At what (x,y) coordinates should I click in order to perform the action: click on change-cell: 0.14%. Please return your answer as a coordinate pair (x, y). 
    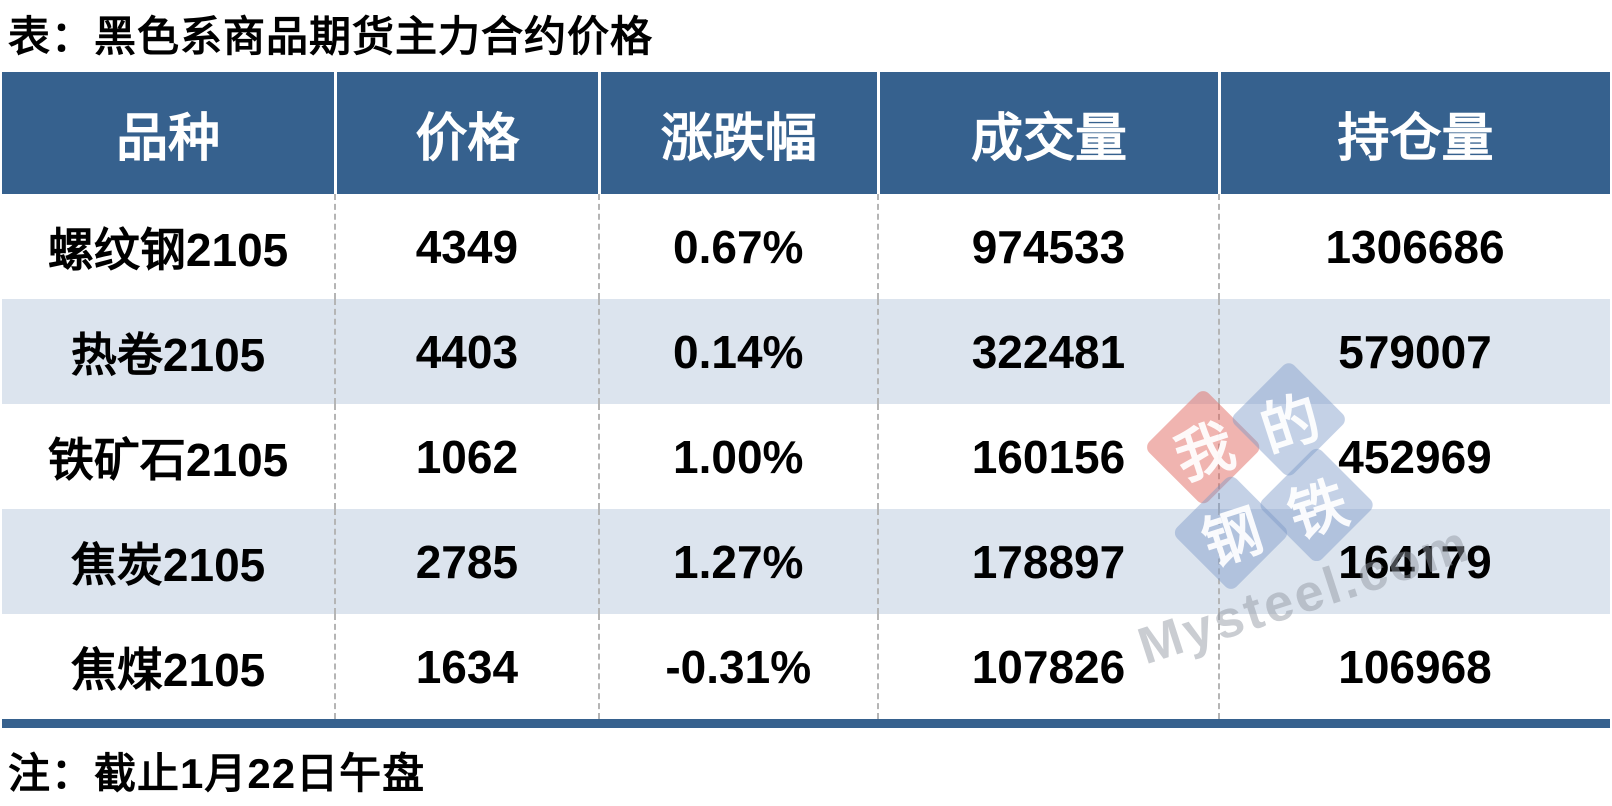
    Looking at the image, I should click on (737, 351).